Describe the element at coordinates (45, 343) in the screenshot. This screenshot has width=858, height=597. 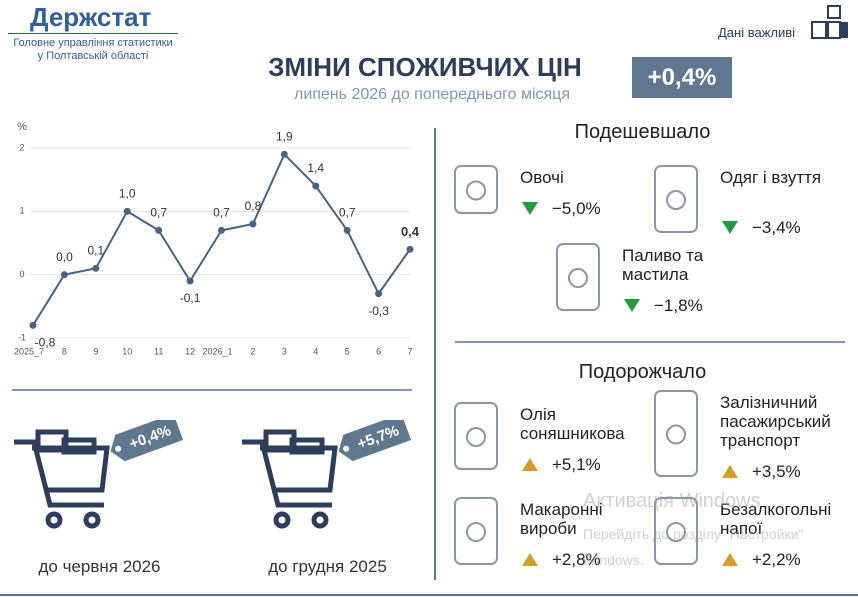
I see `value-label: -0,8` at that location.